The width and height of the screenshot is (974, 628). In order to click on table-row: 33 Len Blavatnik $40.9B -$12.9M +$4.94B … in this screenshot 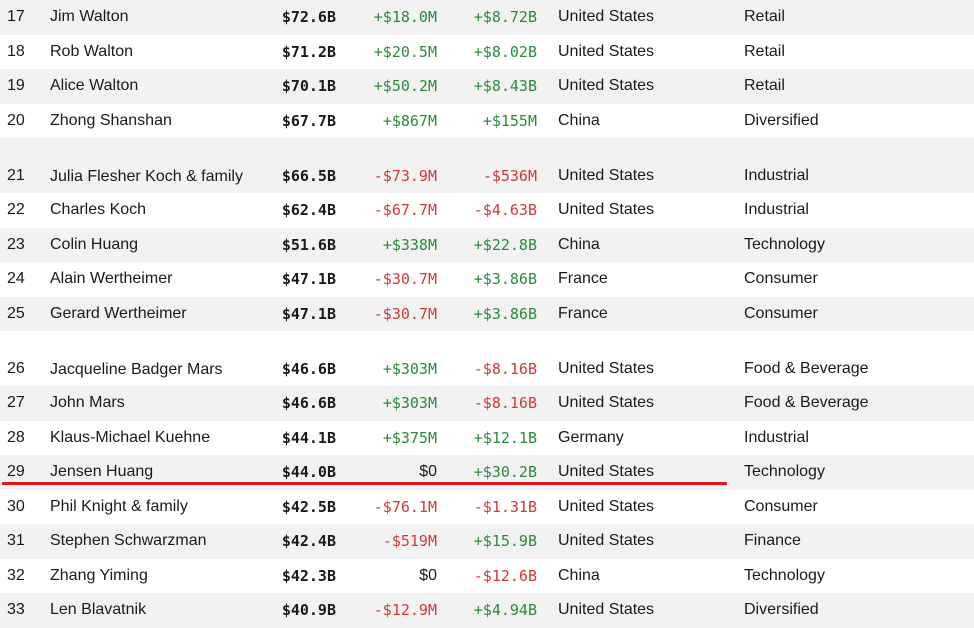, I will do `click(487, 610)`.